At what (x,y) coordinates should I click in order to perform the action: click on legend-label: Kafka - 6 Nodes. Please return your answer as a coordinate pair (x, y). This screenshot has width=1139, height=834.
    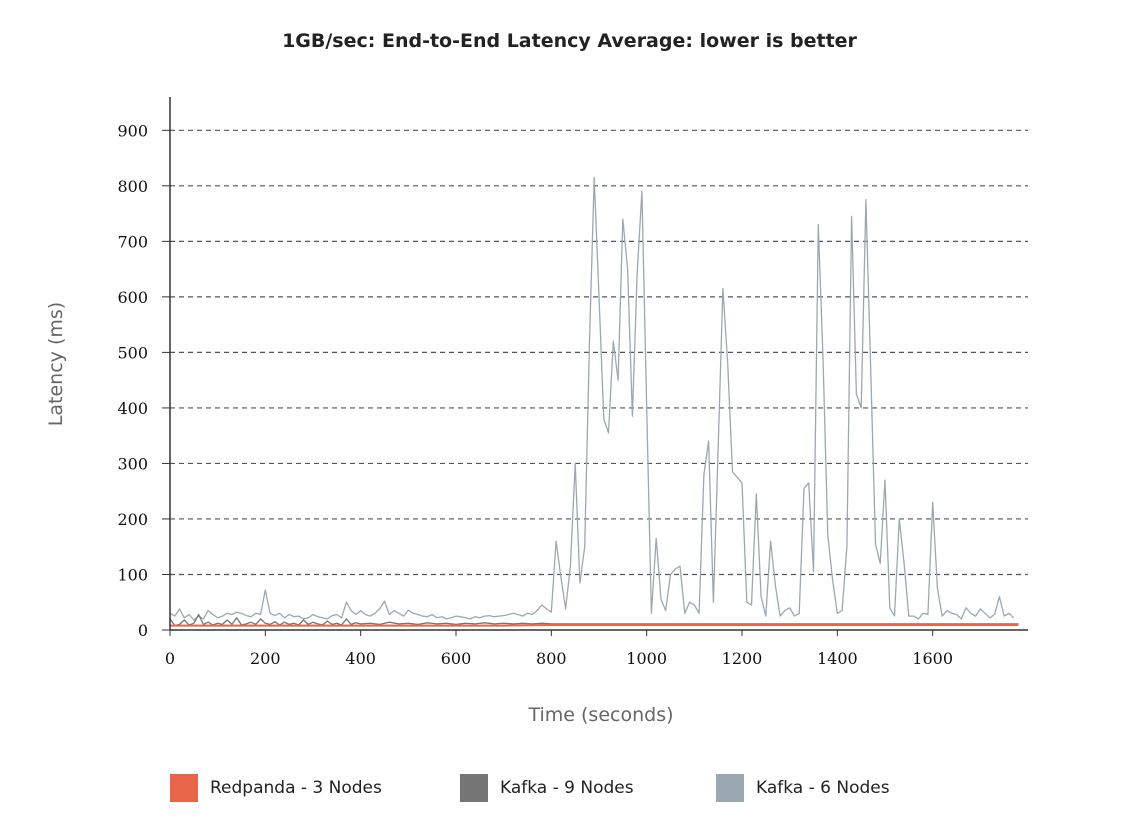
    Looking at the image, I should click on (823, 788).